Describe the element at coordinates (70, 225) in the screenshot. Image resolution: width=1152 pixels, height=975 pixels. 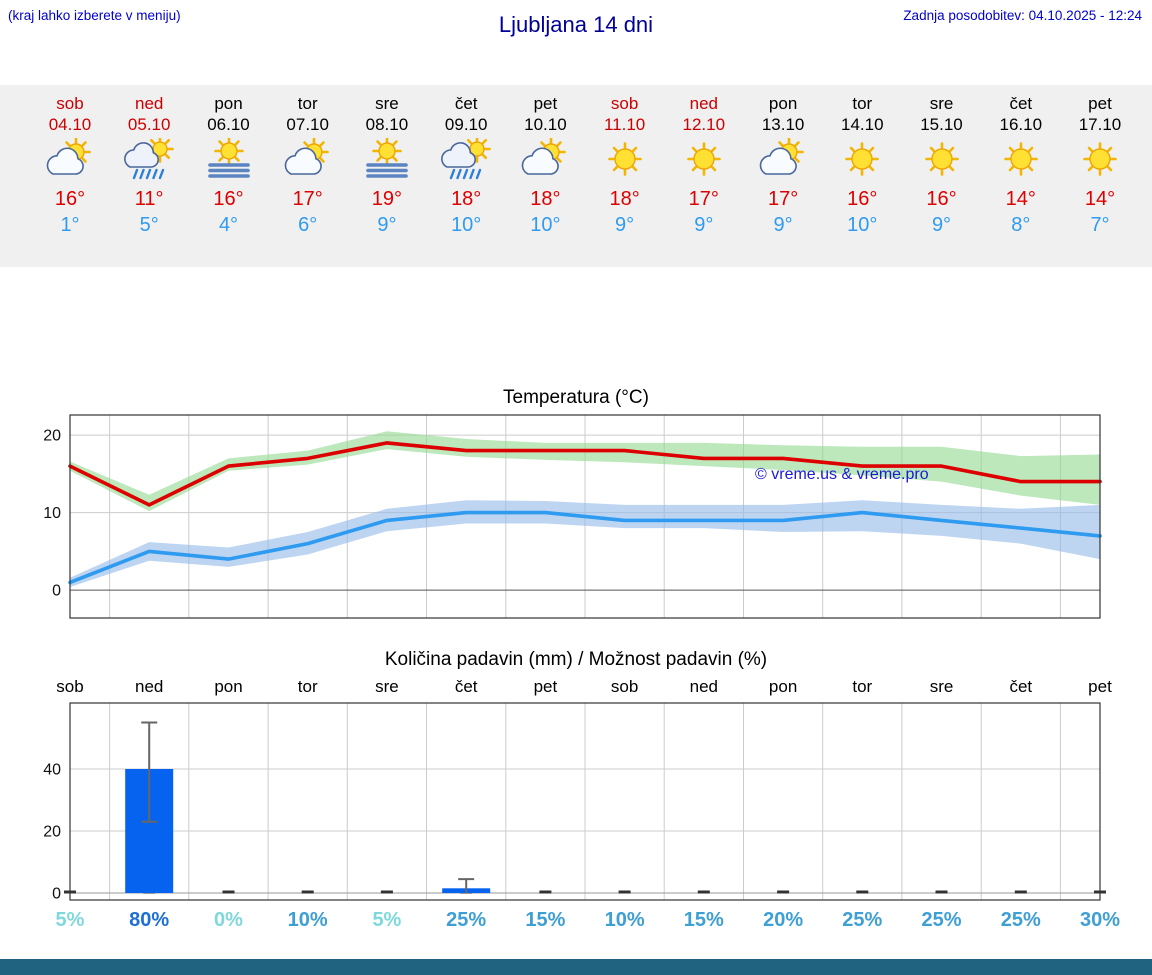
I see `day-min-temp: 1°` at that location.